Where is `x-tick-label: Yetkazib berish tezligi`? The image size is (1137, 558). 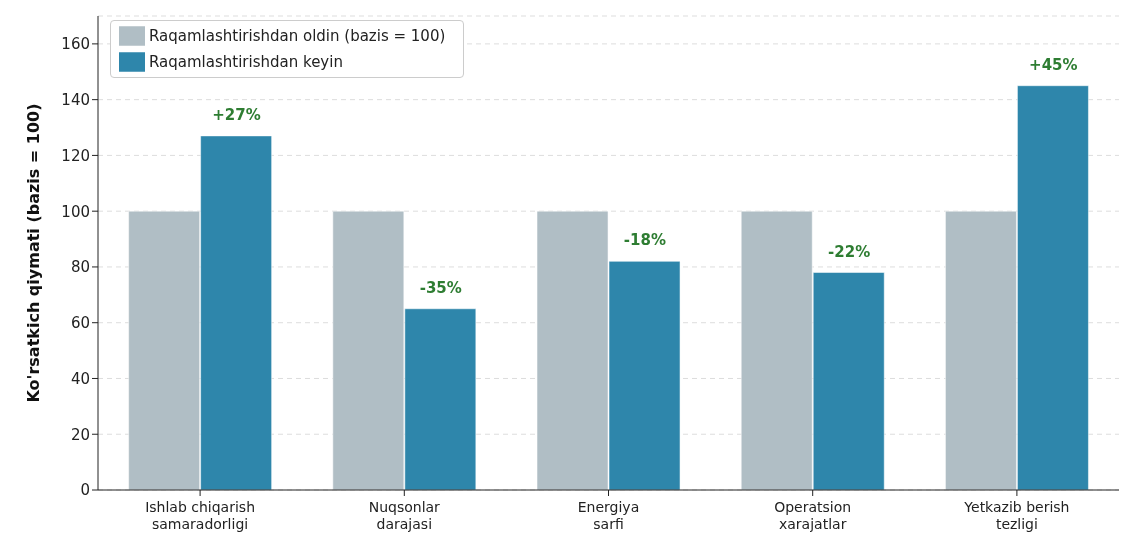
x-tick-label: Yetkazib berish tezligi is located at coordinates (1016, 515).